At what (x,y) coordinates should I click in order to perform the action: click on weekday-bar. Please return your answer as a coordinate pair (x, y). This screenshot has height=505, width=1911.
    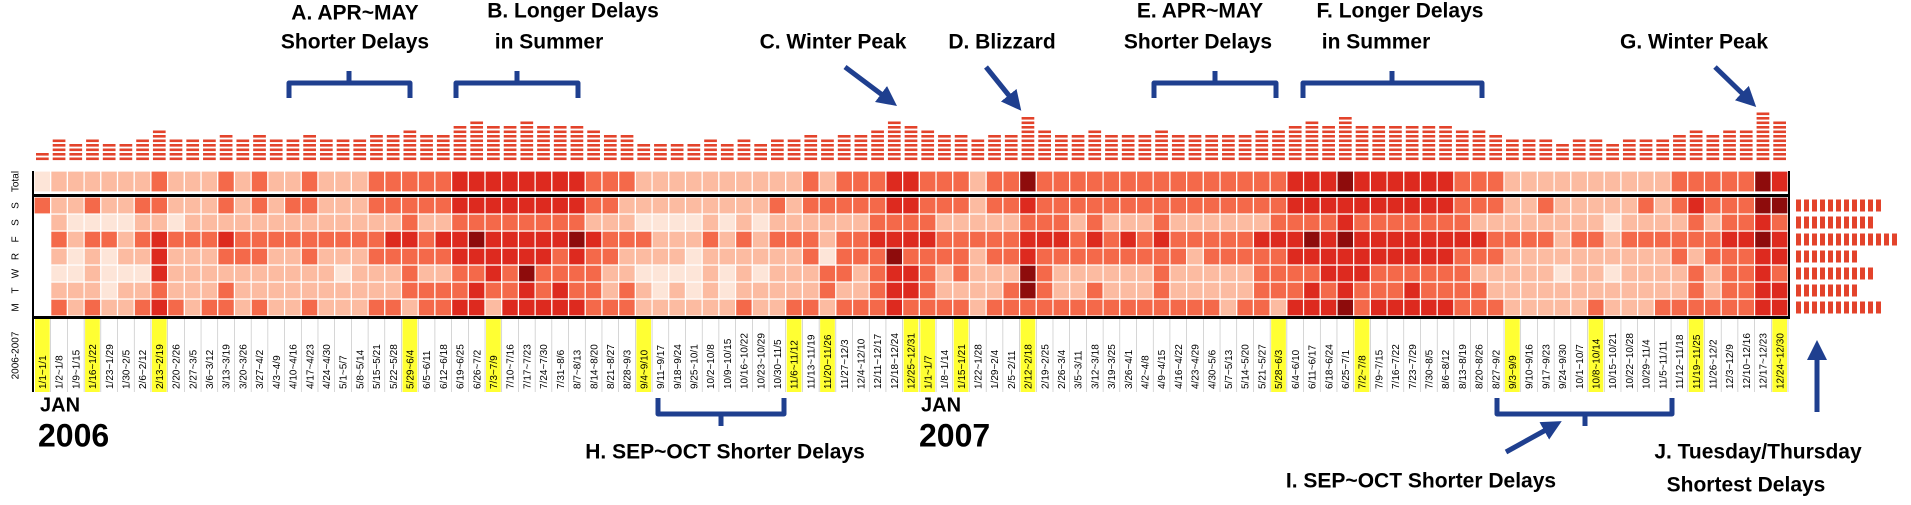
    Looking at the image, I should click on (1834, 273).